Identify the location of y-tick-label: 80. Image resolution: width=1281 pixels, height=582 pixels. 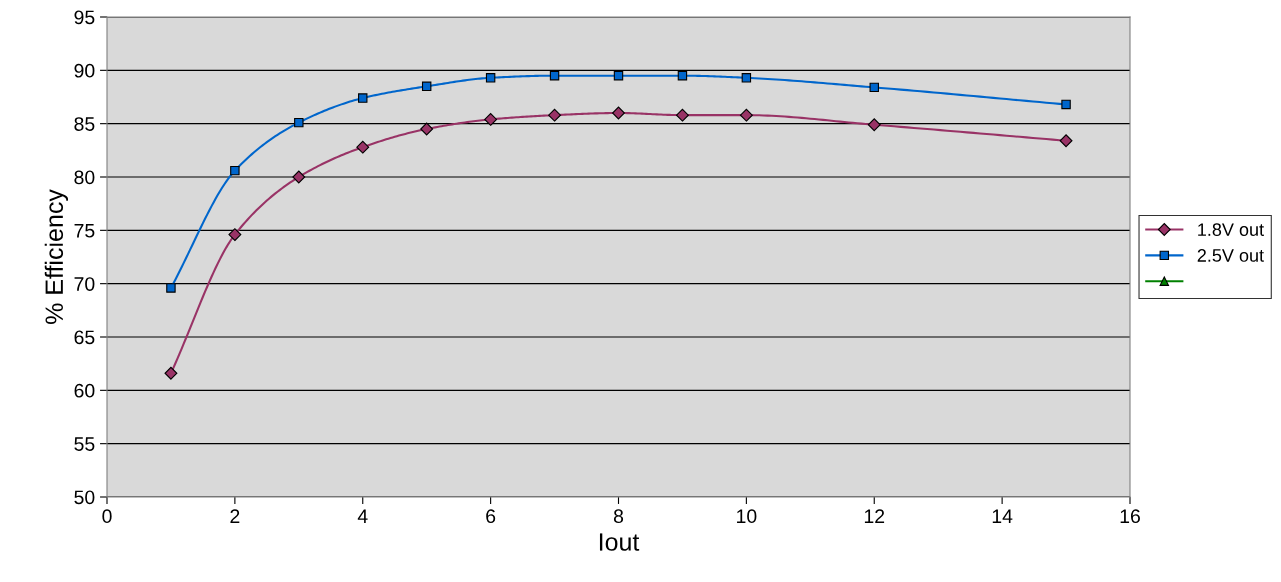
(84, 177).